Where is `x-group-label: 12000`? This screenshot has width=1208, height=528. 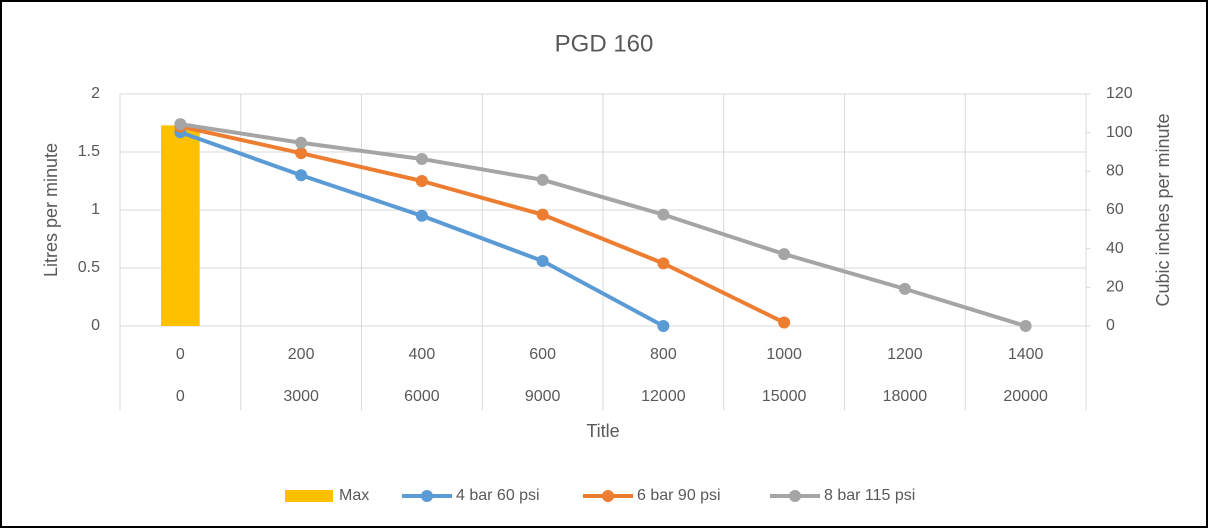
x-group-label: 12000 is located at coordinates (663, 396).